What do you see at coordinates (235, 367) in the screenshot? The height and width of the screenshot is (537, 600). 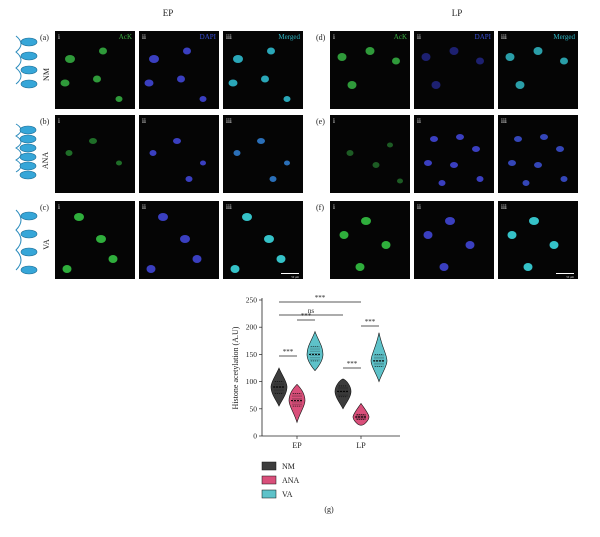 I see `y-axis-title: Histone acetylation (A.U)` at bounding box center [235, 367].